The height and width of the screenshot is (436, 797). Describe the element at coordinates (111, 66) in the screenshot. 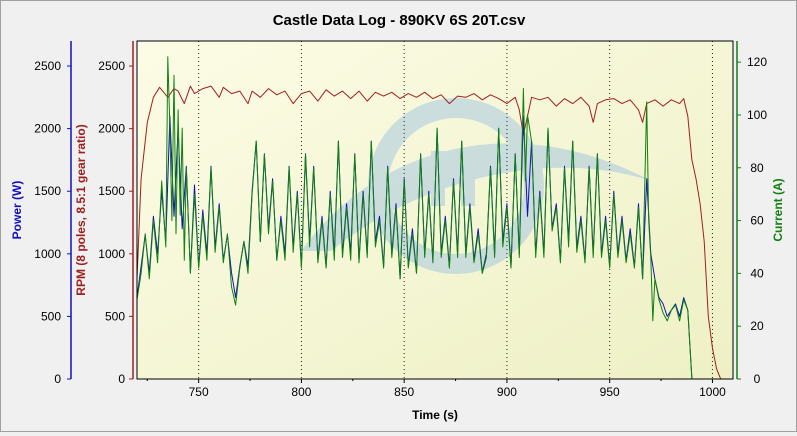

I see `rpm-tick-label: 2500` at that location.